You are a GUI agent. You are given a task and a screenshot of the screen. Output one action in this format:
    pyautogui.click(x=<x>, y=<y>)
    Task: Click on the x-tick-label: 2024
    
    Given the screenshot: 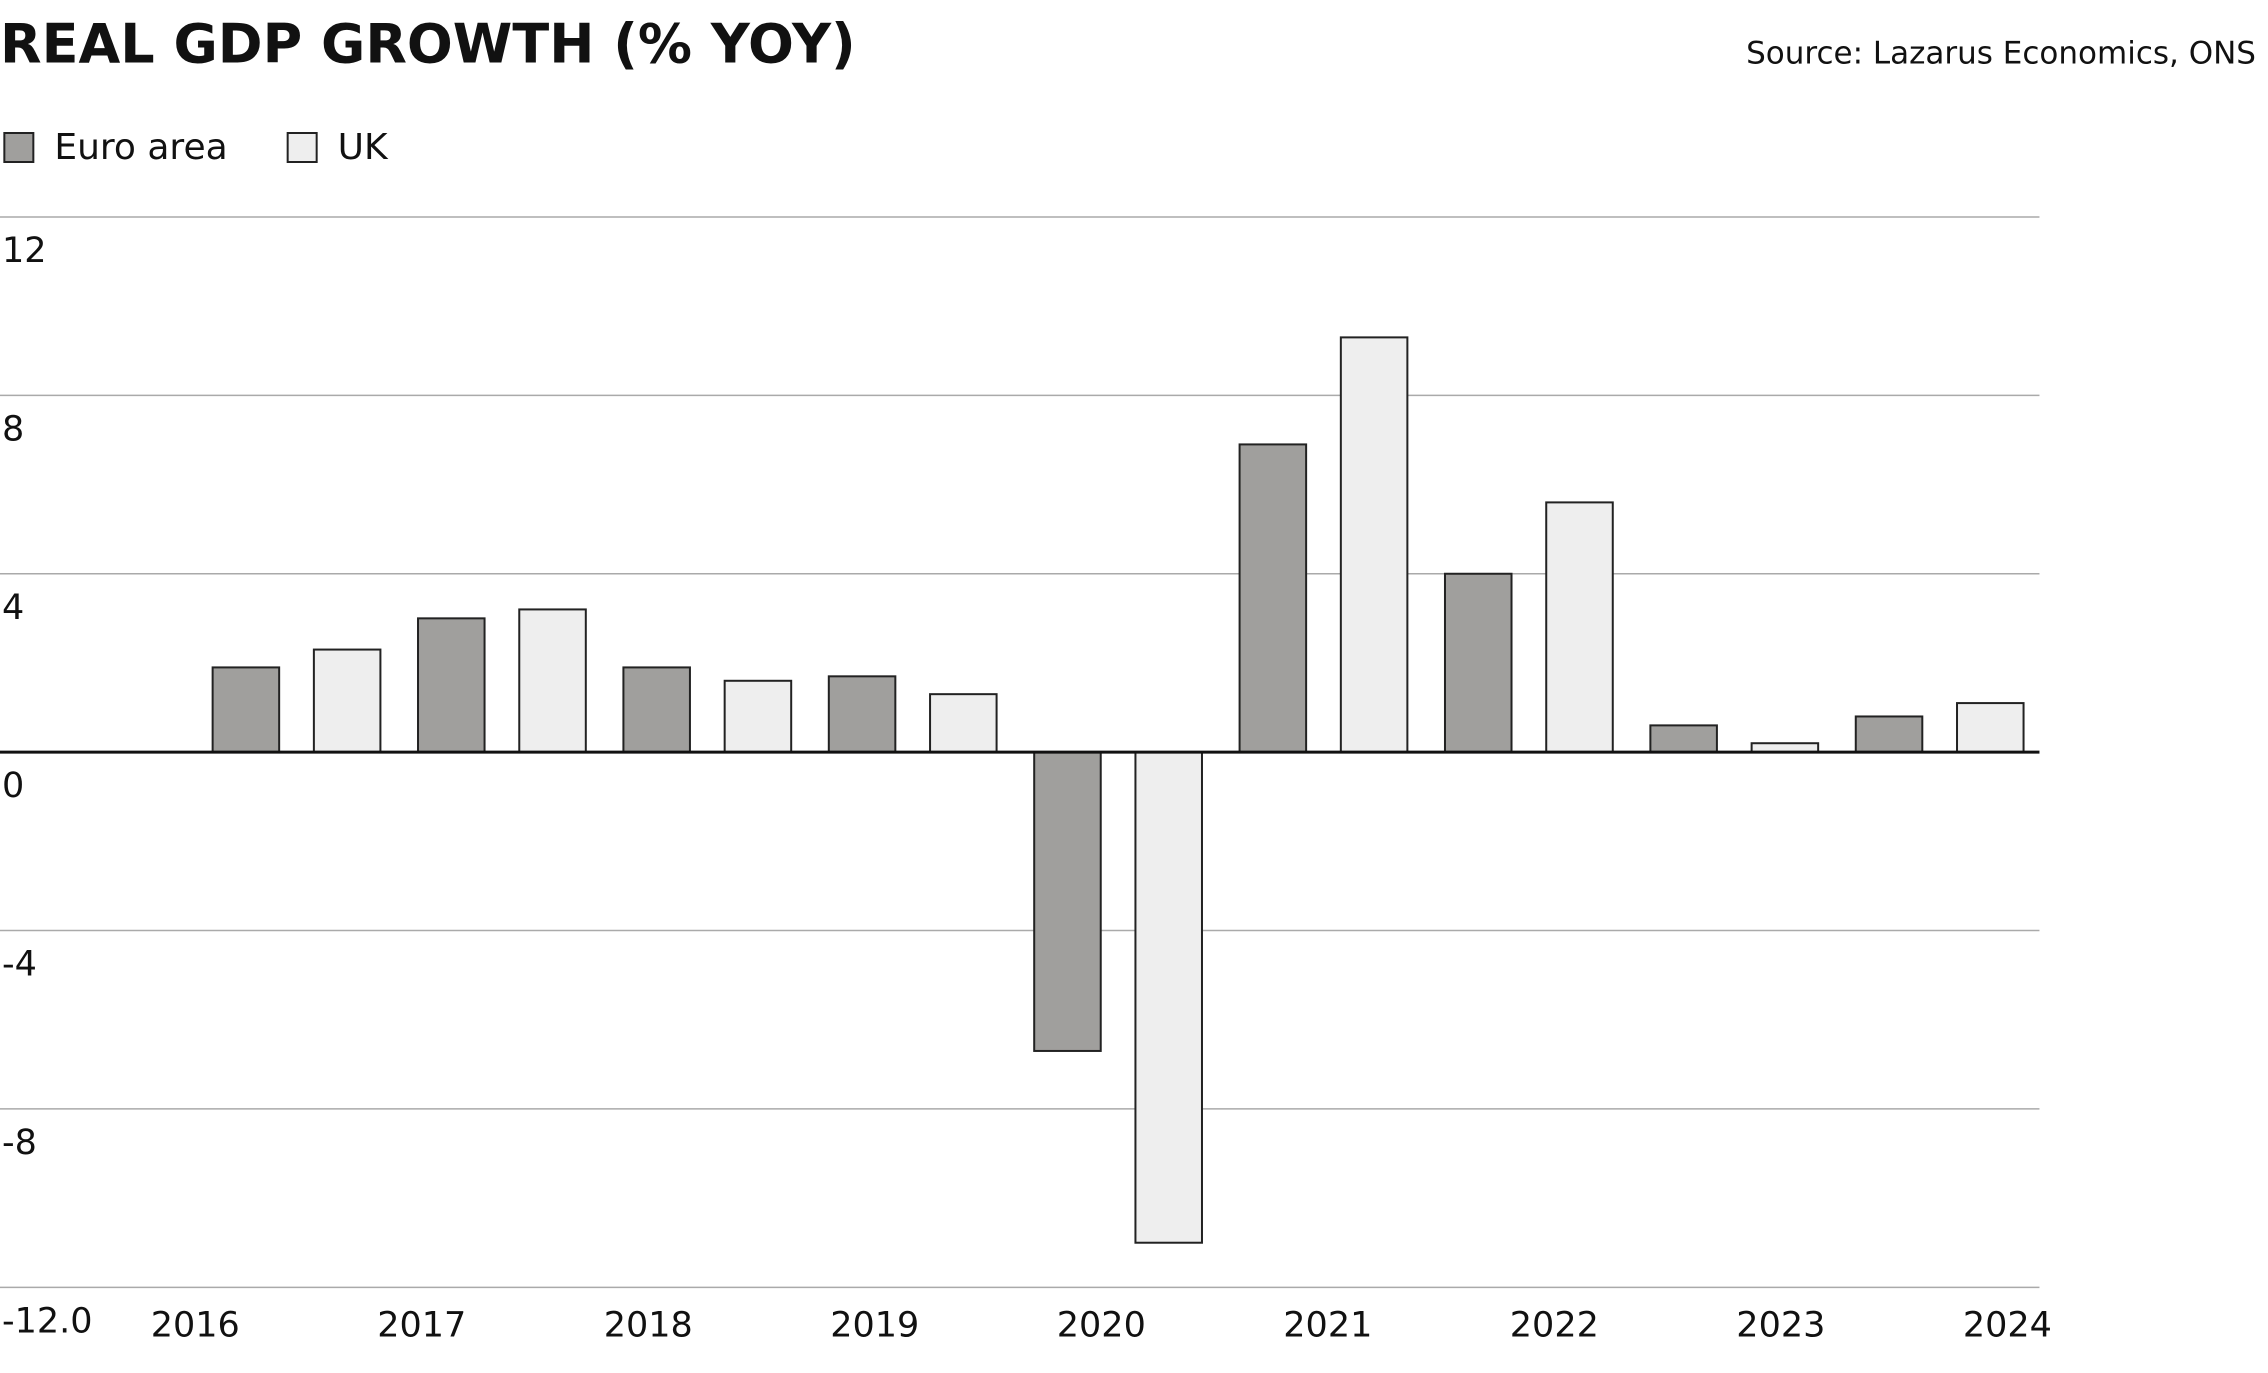 What is the action you would take?
    pyautogui.click(x=2007, y=1325)
    